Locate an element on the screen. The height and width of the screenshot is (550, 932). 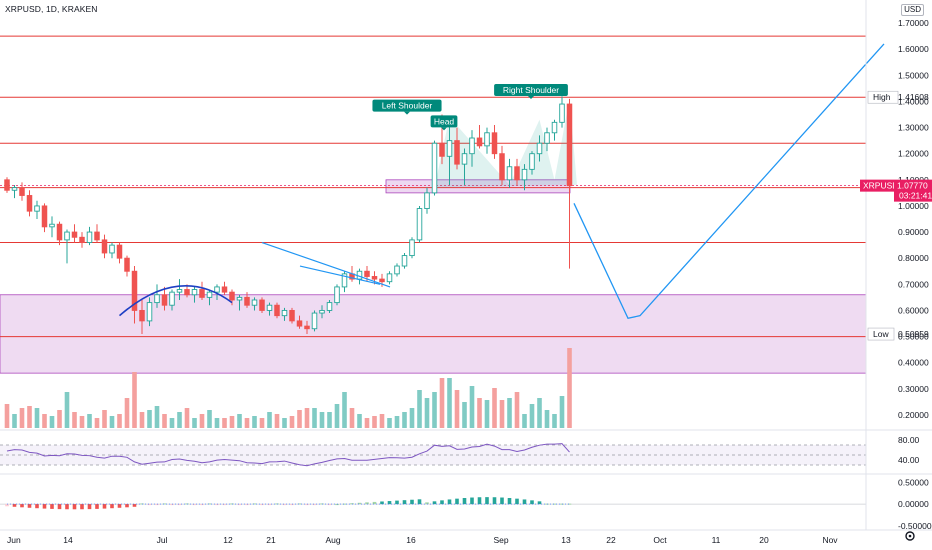
gear-hub is located at coordinates (910, 536).